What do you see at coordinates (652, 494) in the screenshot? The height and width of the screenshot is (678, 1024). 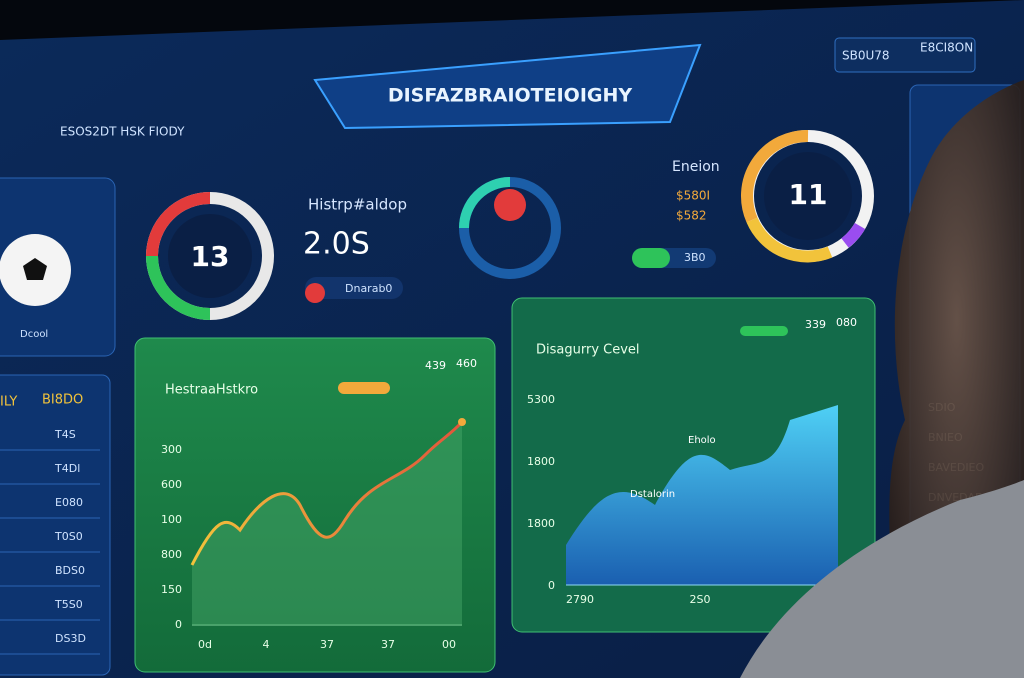 I see `annotation: Dstalorin` at bounding box center [652, 494].